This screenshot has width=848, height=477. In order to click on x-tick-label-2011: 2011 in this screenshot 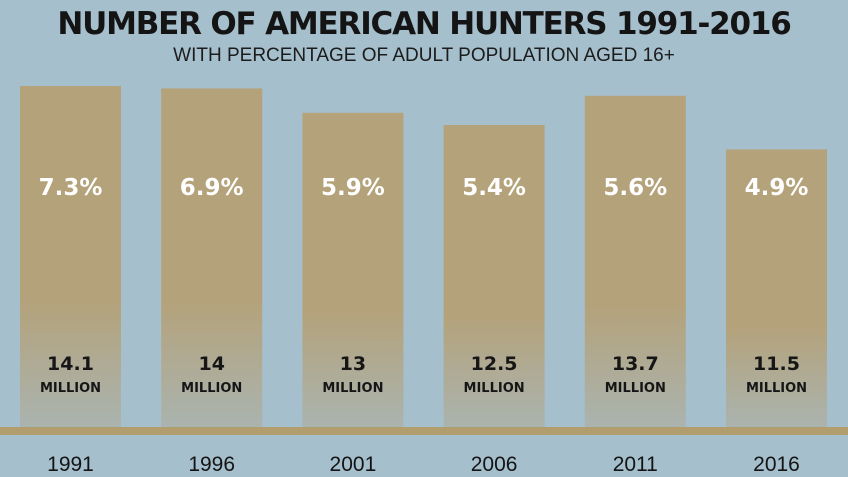, I will do `click(635, 464)`.